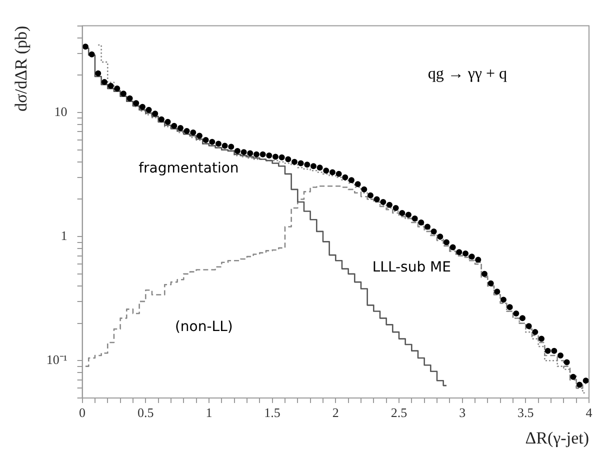  What do you see at coordinates (526, 412) in the screenshot?
I see `x-tick-label: 3.5` at bounding box center [526, 412].